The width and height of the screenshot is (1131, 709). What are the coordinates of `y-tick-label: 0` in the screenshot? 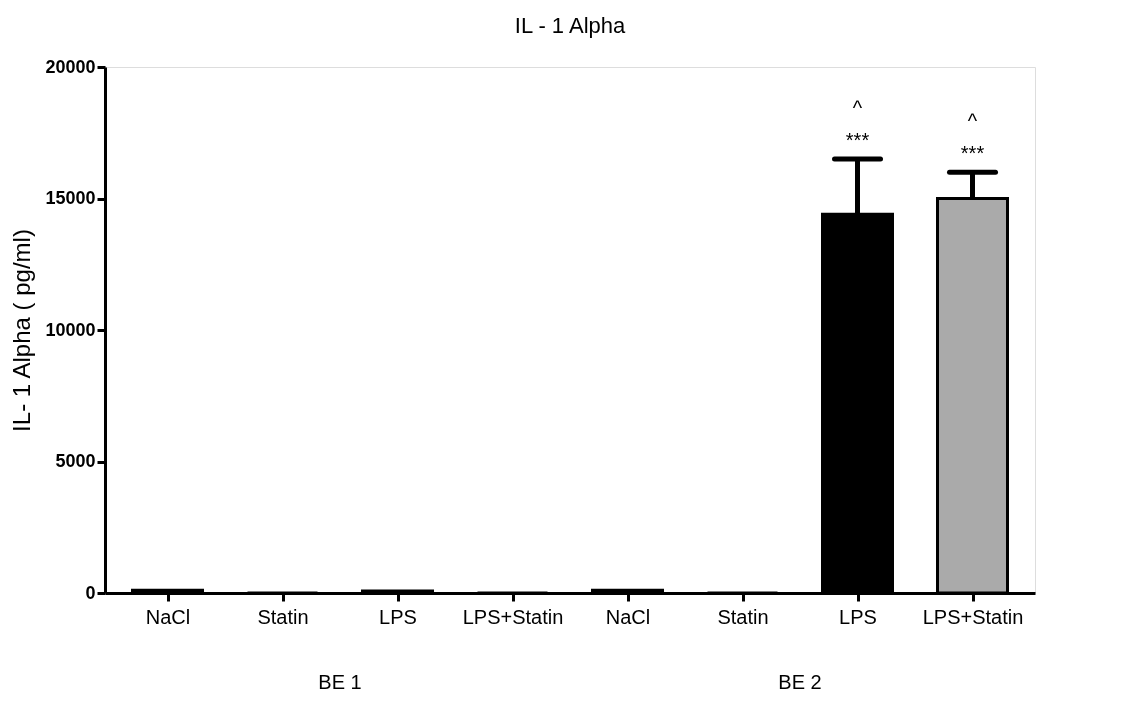 It's located at (90, 592).